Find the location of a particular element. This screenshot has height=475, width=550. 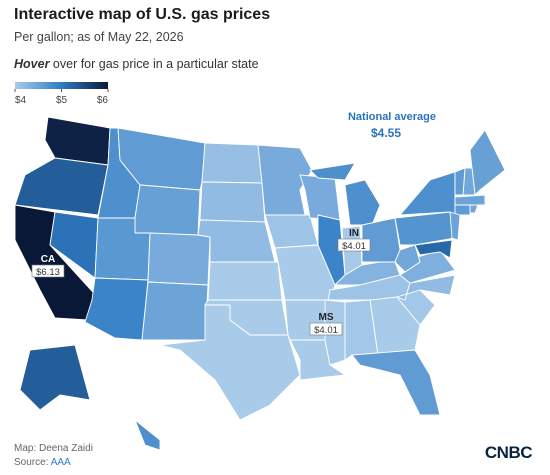

legend-bar is located at coordinates (61, 85).